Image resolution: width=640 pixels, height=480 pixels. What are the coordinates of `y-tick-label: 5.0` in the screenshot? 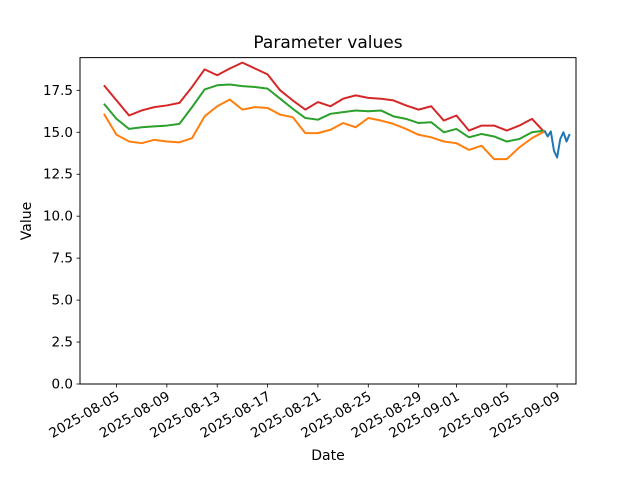 It's located at (62, 301).